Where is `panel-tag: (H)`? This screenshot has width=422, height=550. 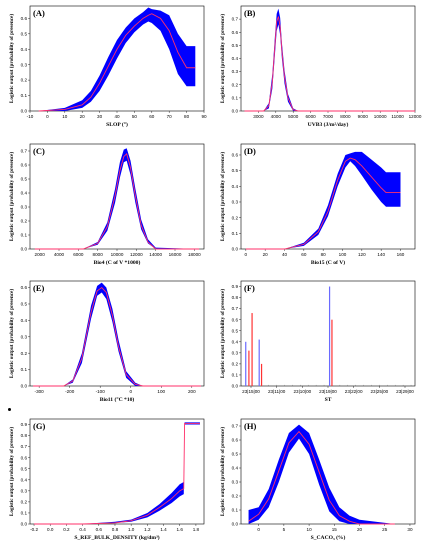
panel-tag: (H) is located at coordinates (250, 426).